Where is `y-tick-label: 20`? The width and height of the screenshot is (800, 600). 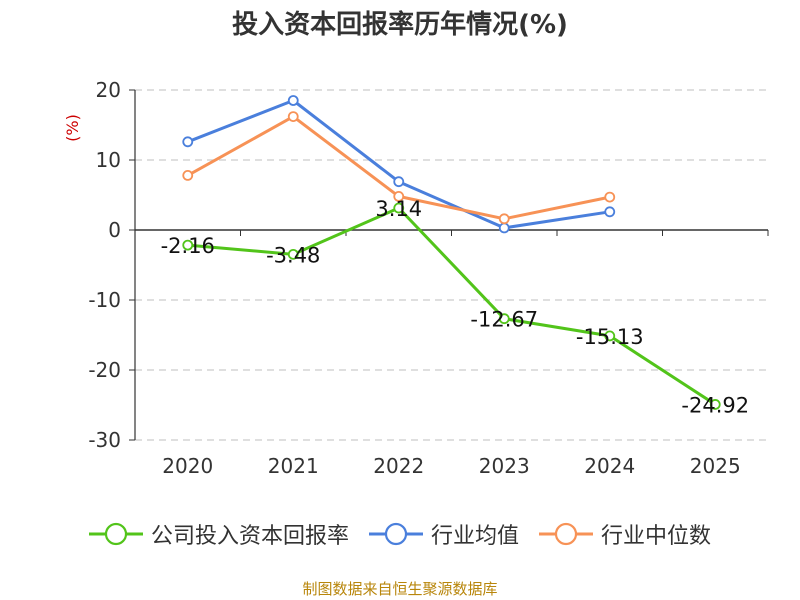
y-tick-label: 20 is located at coordinates (108, 90).